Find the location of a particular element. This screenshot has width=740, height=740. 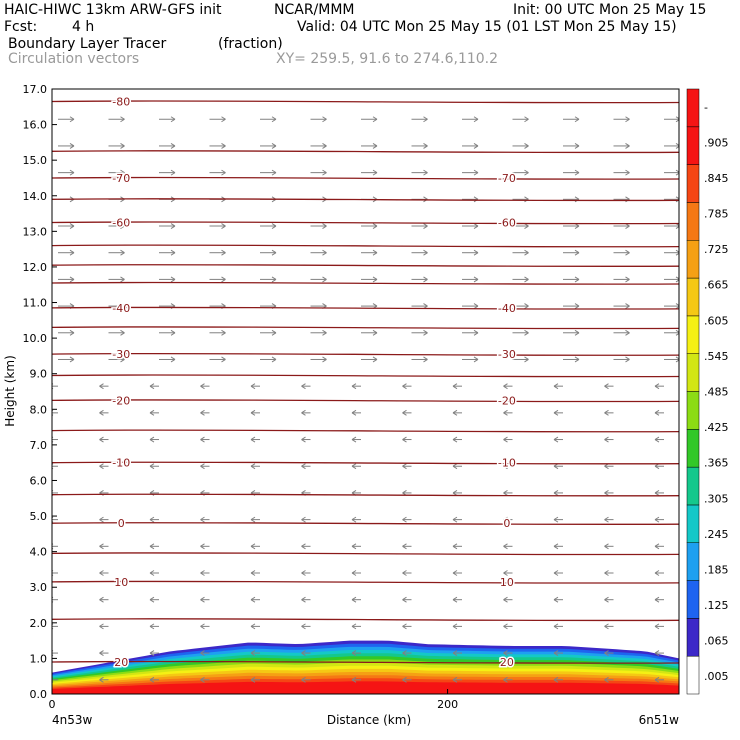

colorbar-label: .485 is located at coordinates (716, 392).